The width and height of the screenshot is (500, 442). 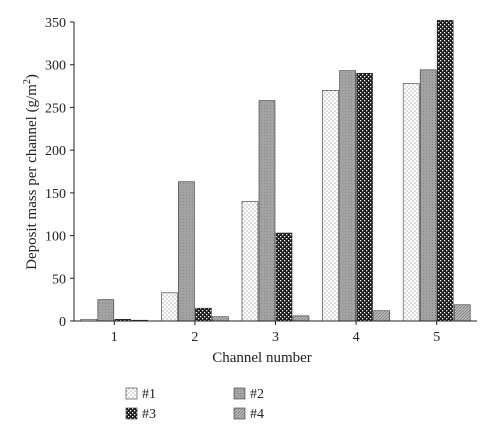 What do you see at coordinates (114, 337) in the screenshot?
I see `x-tick-label: 1` at bounding box center [114, 337].